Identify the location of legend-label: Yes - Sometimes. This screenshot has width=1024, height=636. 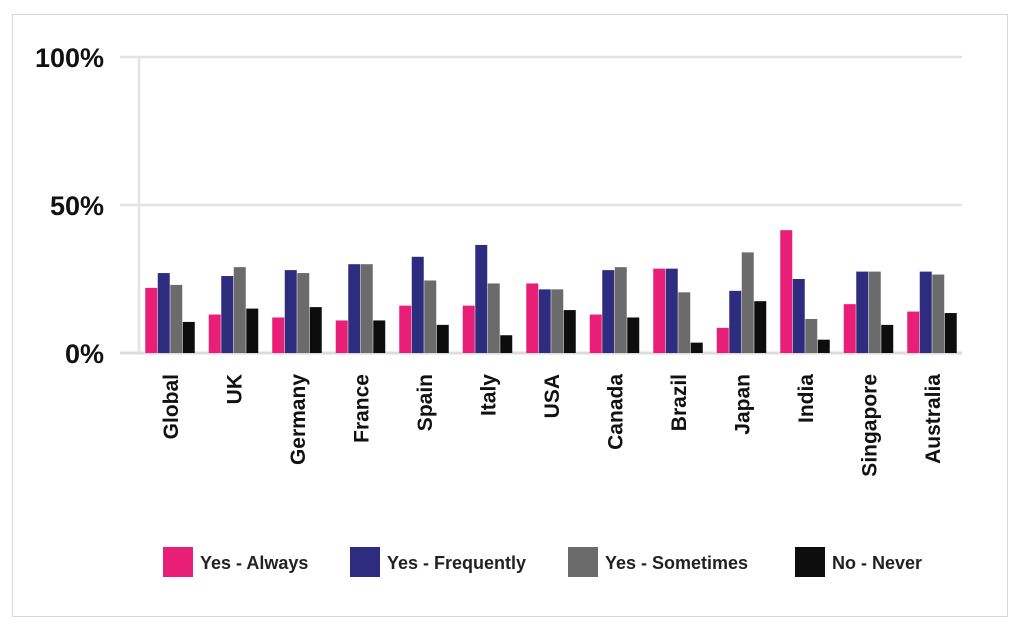
(676, 563).